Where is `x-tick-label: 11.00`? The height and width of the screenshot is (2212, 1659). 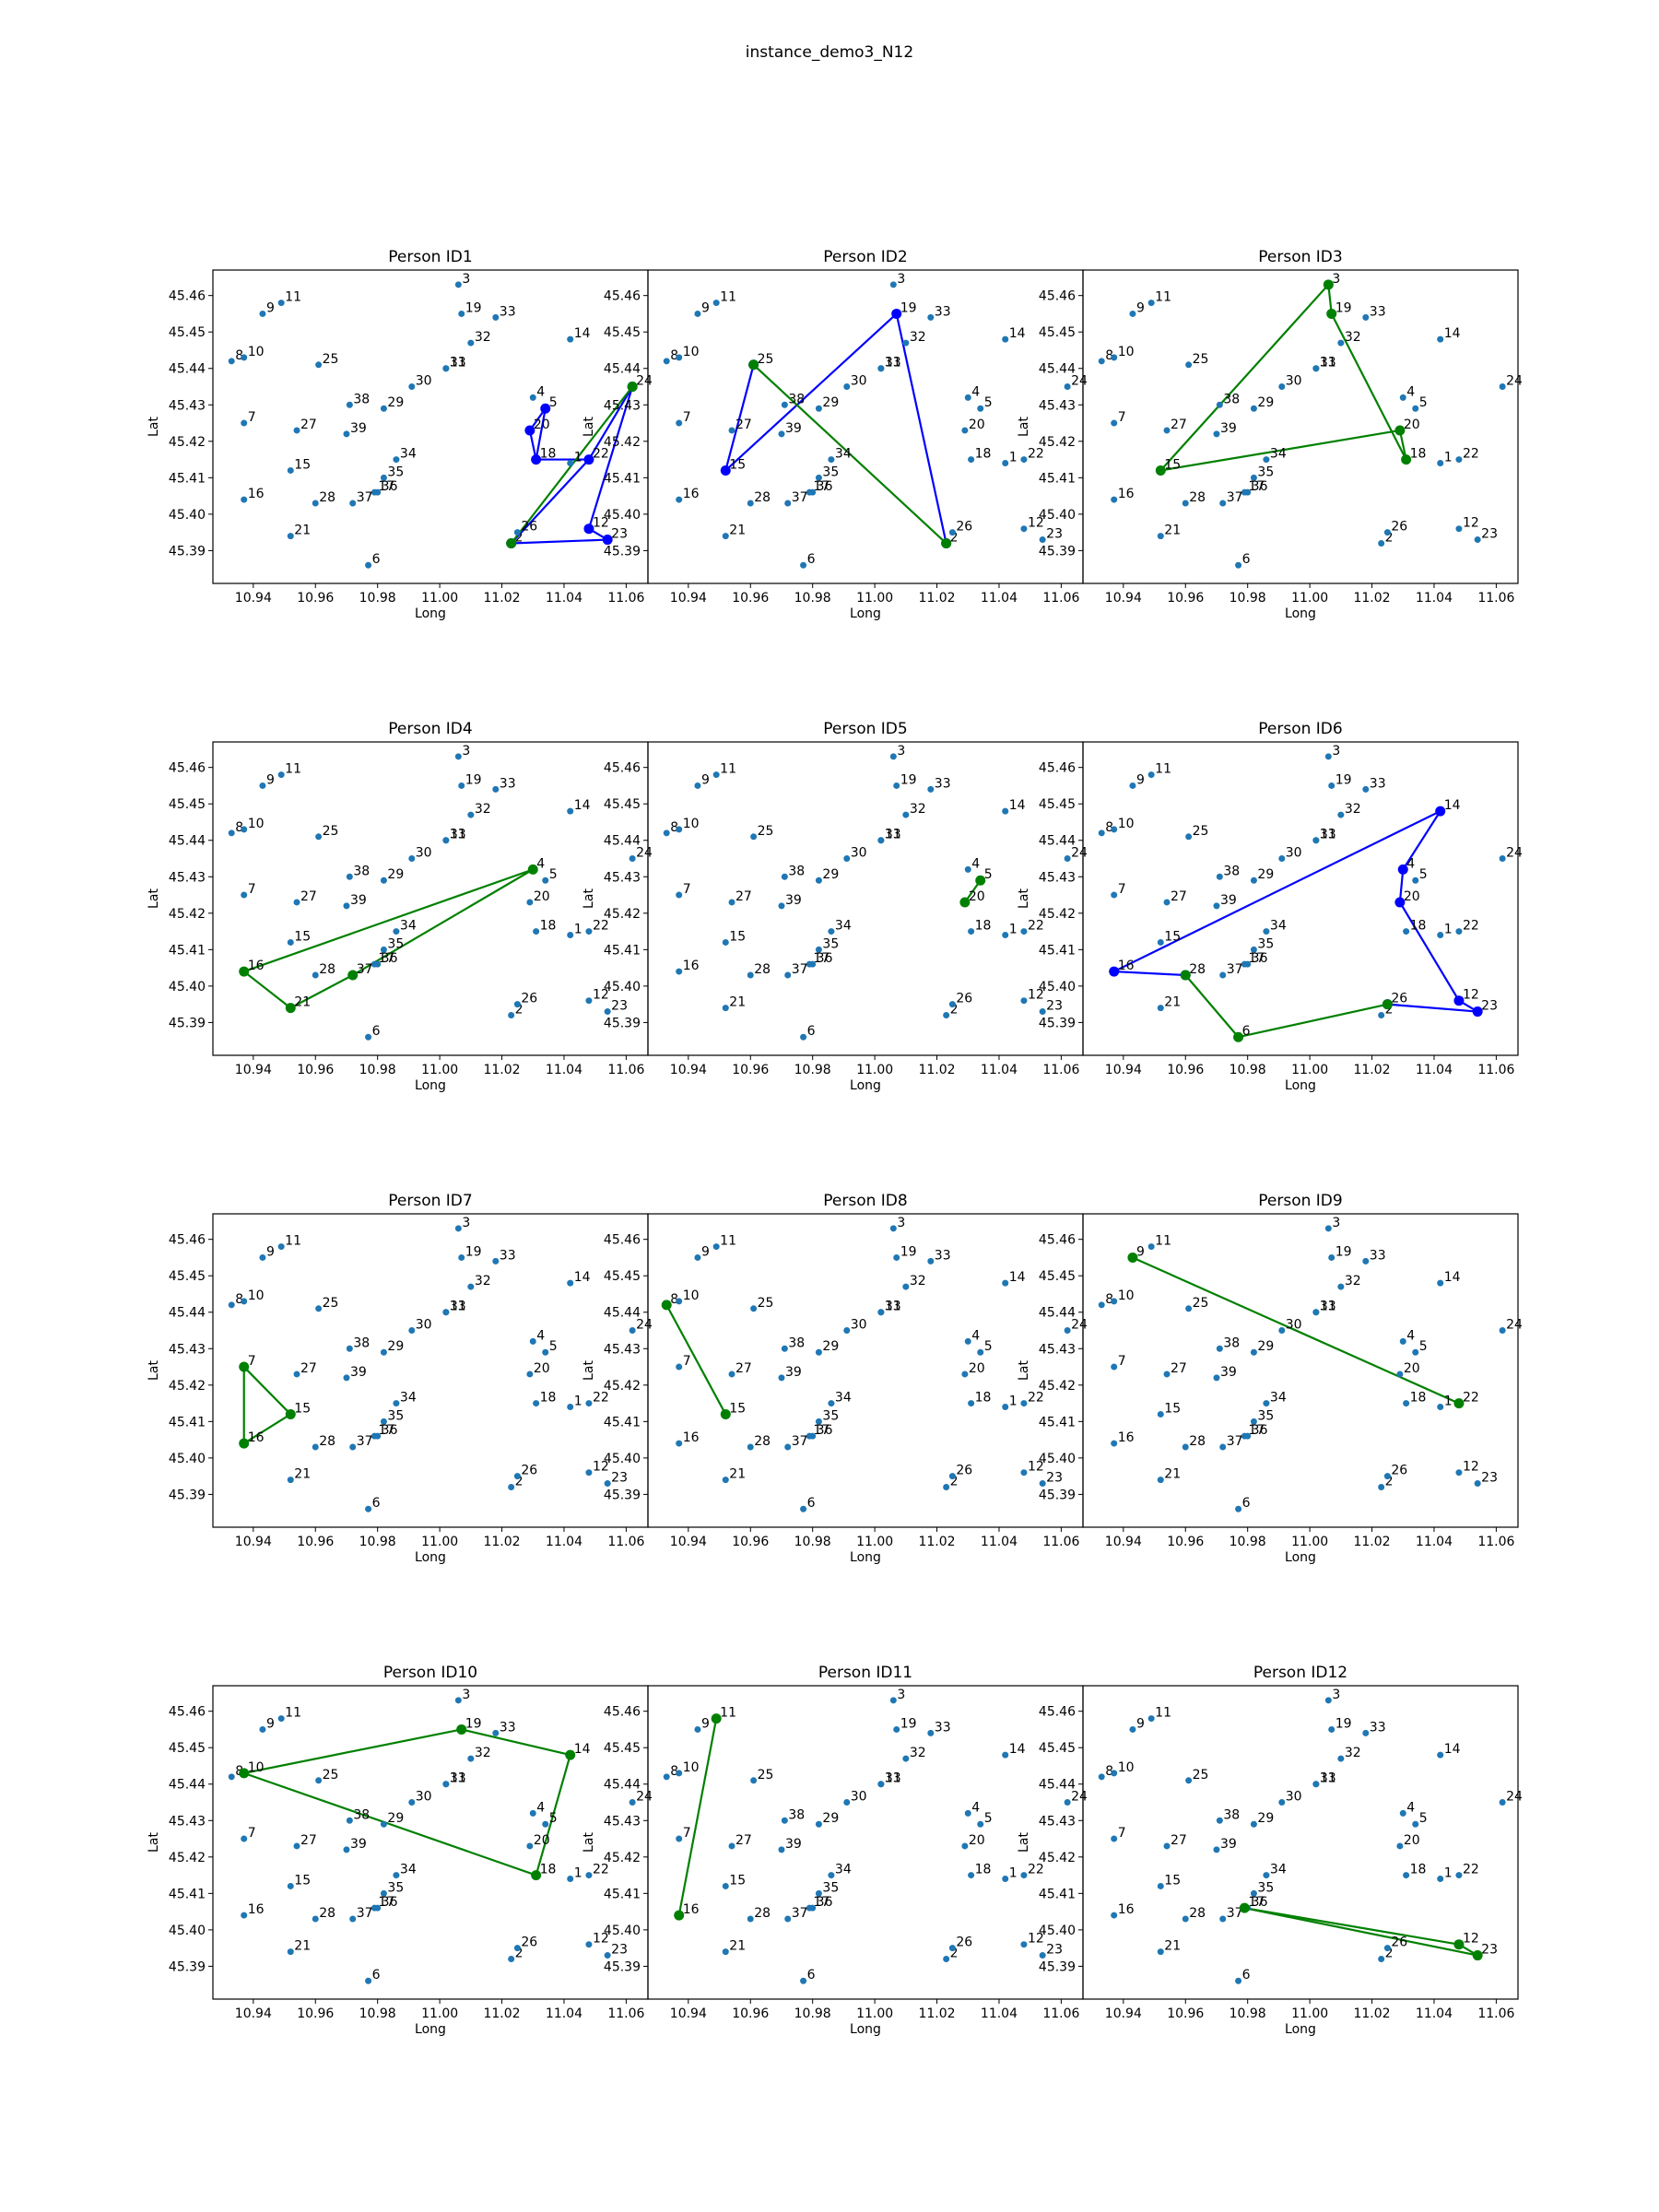 x-tick-label: 11.00 is located at coordinates (1309, 1542).